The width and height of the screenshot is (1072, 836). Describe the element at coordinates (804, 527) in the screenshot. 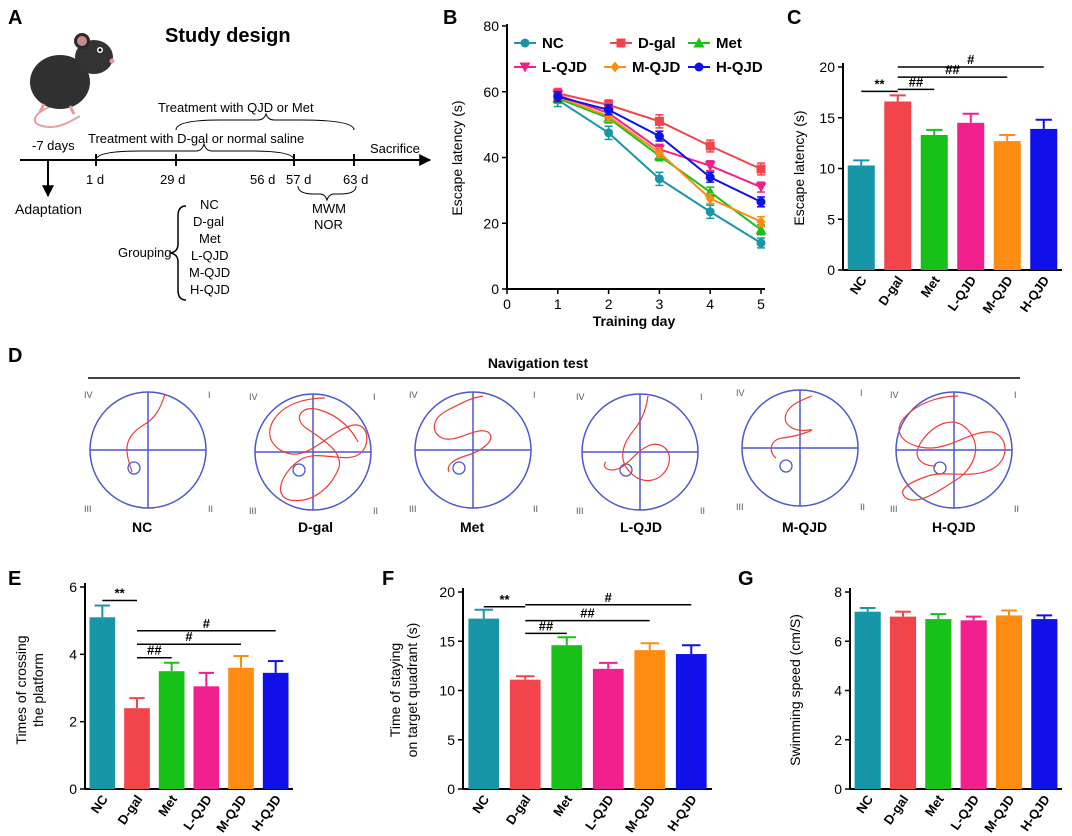

I see `maze-label: M-QJD` at that location.